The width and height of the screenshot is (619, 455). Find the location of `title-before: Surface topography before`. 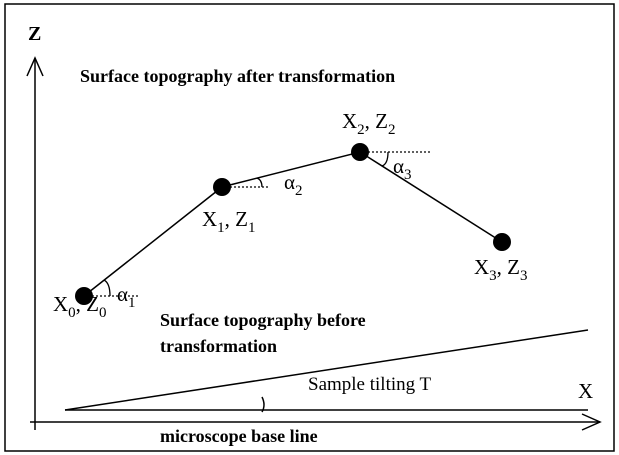

title-before: Surface topography before is located at coordinates (263, 320).